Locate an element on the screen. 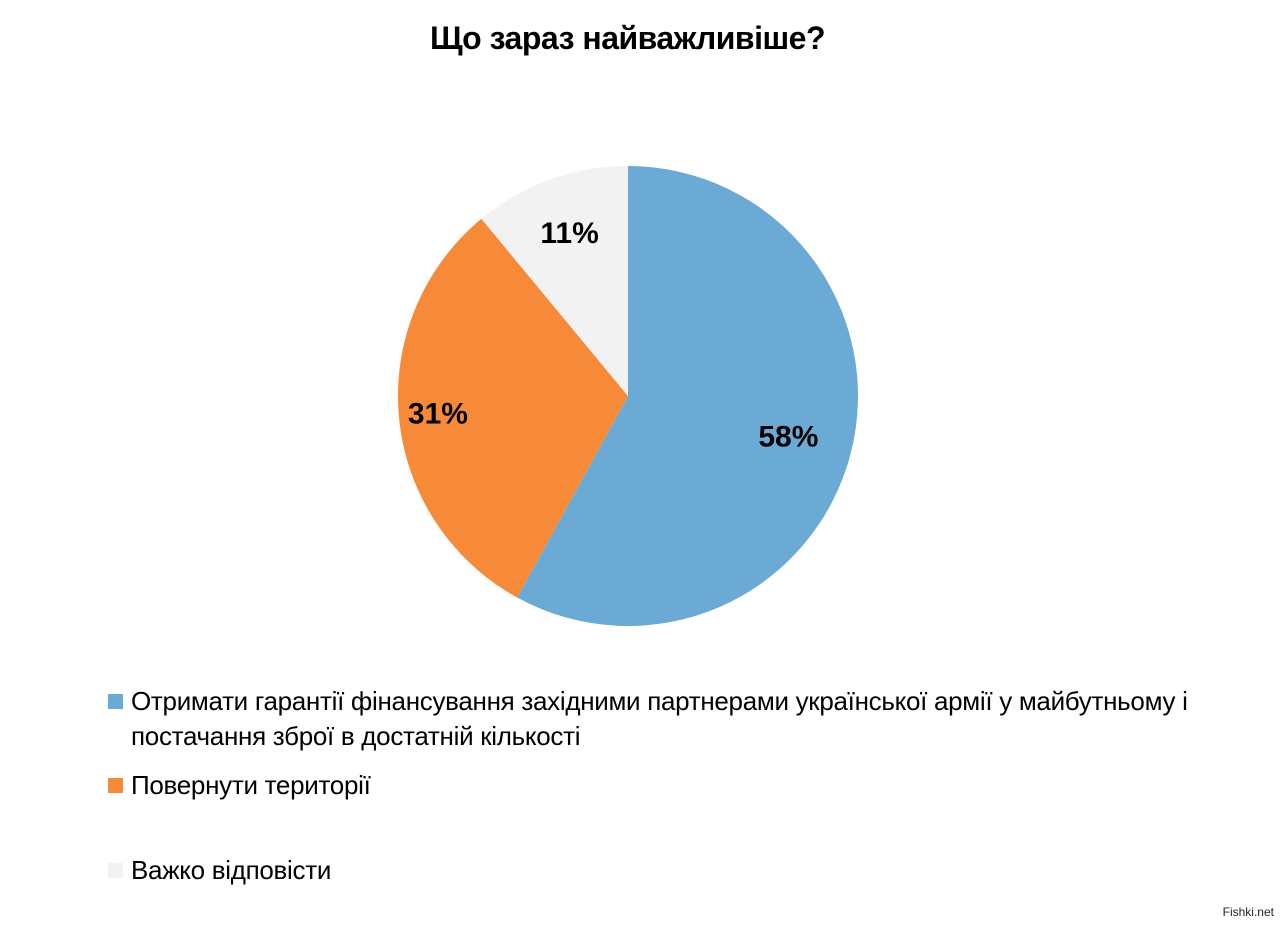  pie-slice-hard-to-say is located at coordinates (554, 281).